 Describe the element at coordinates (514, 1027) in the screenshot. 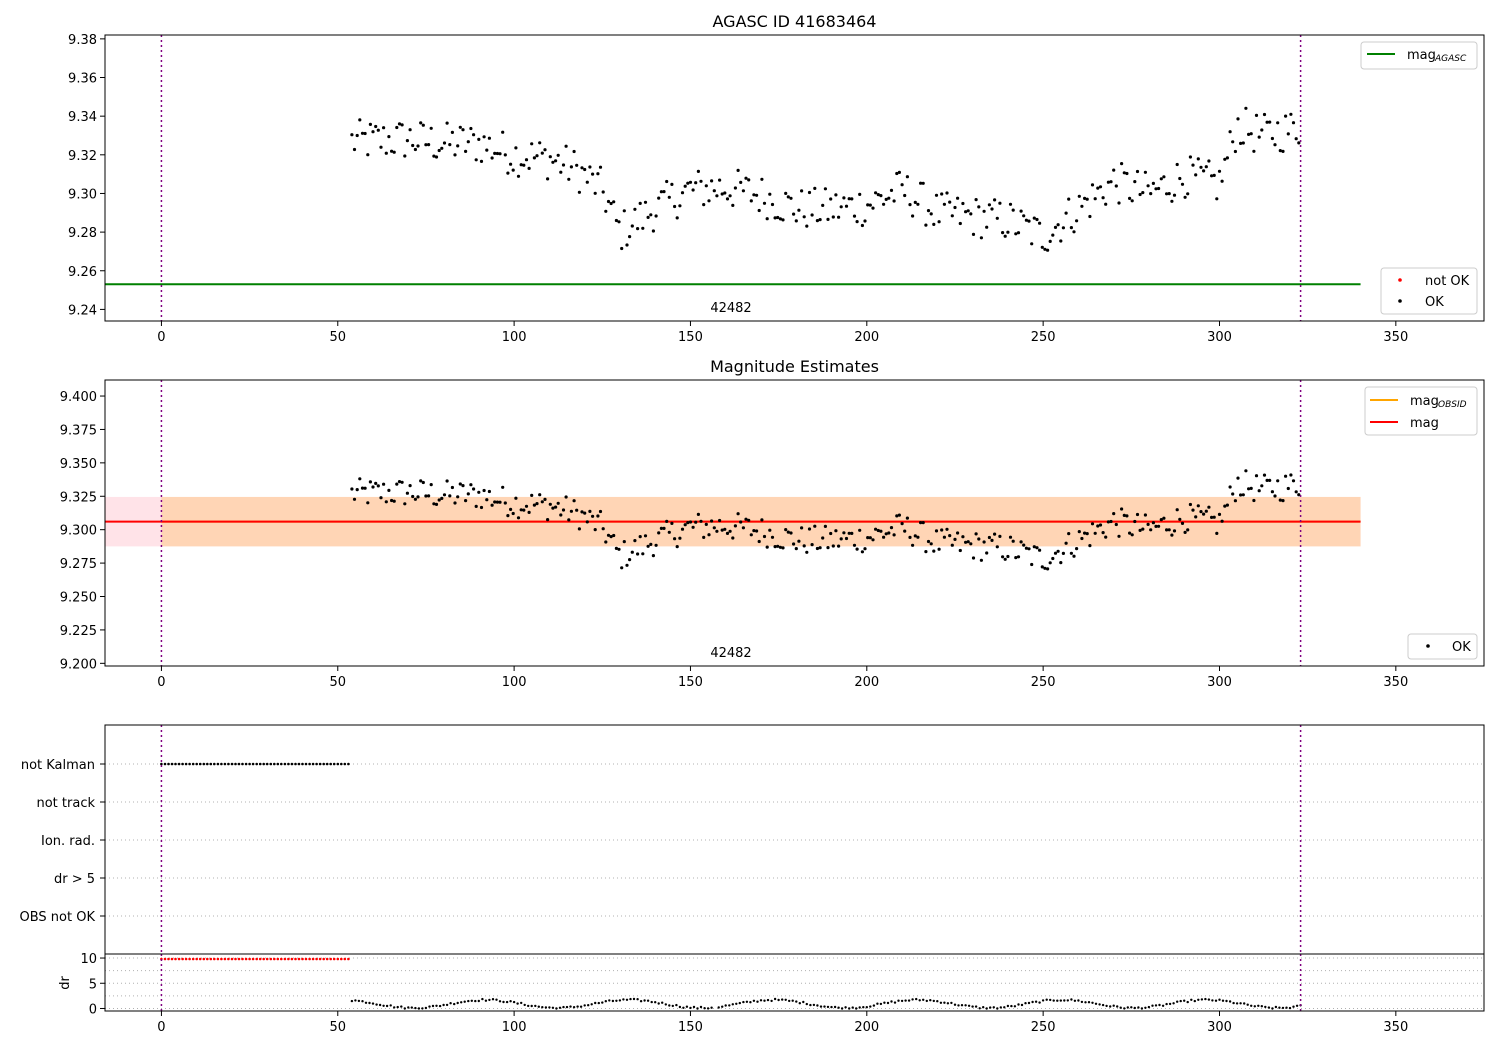

I see `p4-xtick-label: 100` at that location.